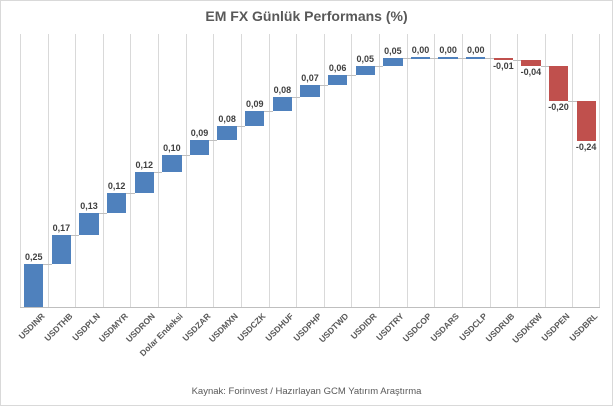 This screenshot has width=613, height=406. What do you see at coordinates (89, 224) in the screenshot?
I see `bar-USDPLN` at bounding box center [89, 224].